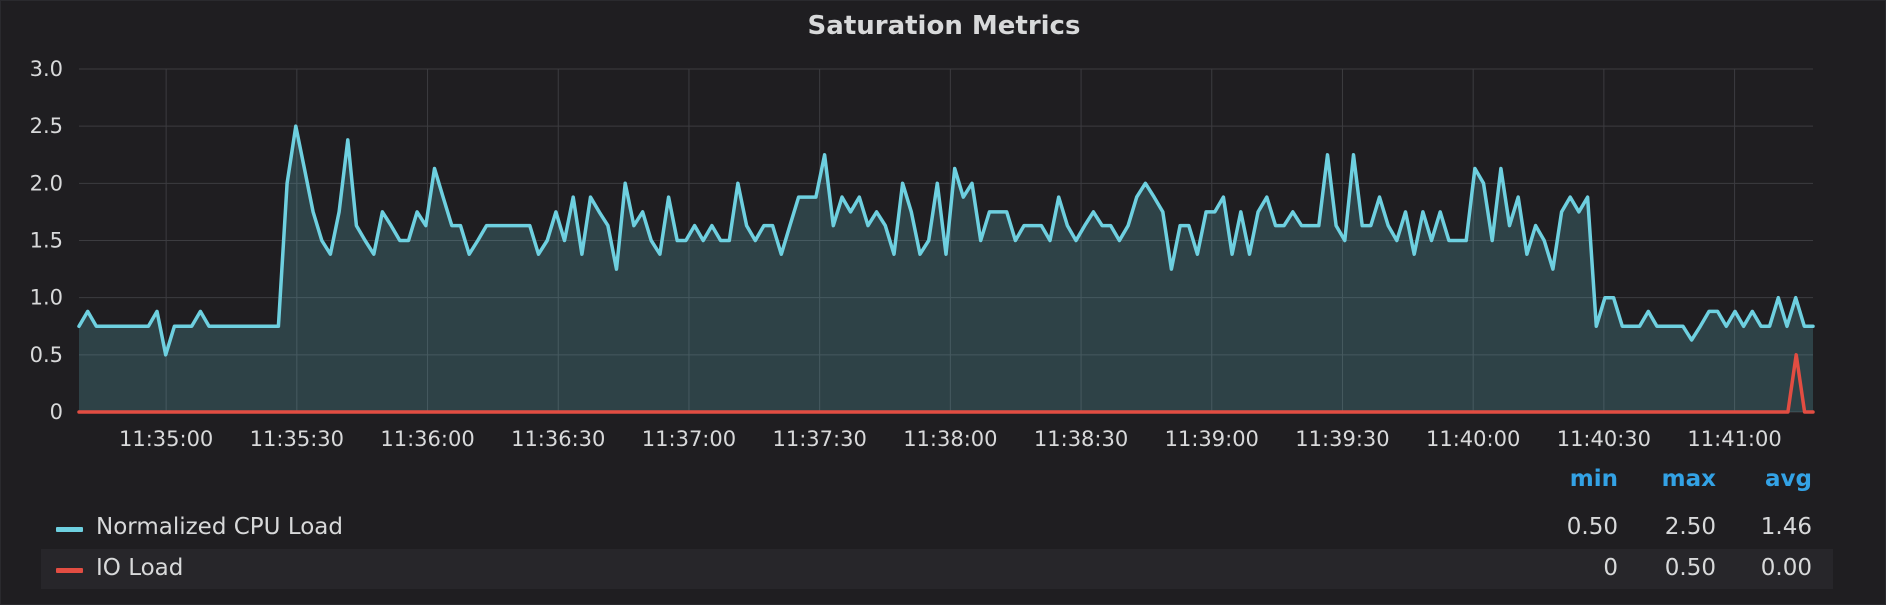  I want to click on x-tick-label: 11:40:30, so click(1604, 439).